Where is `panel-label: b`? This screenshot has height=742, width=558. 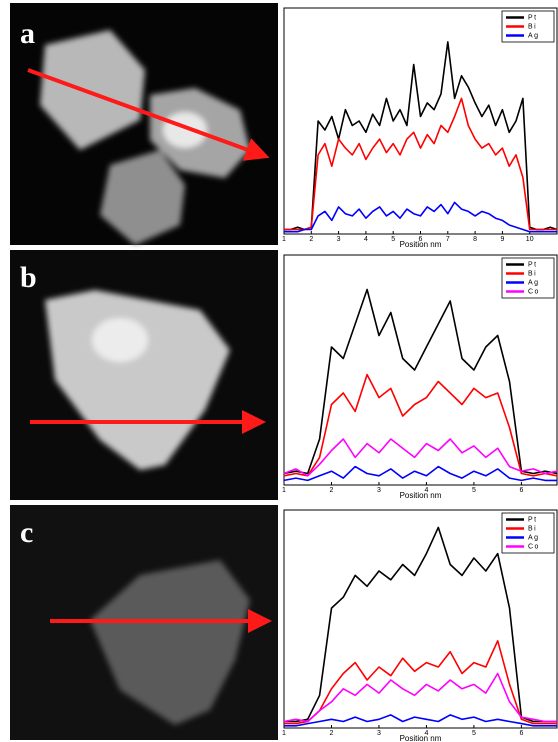
panel-label: b is located at coordinates (28, 277).